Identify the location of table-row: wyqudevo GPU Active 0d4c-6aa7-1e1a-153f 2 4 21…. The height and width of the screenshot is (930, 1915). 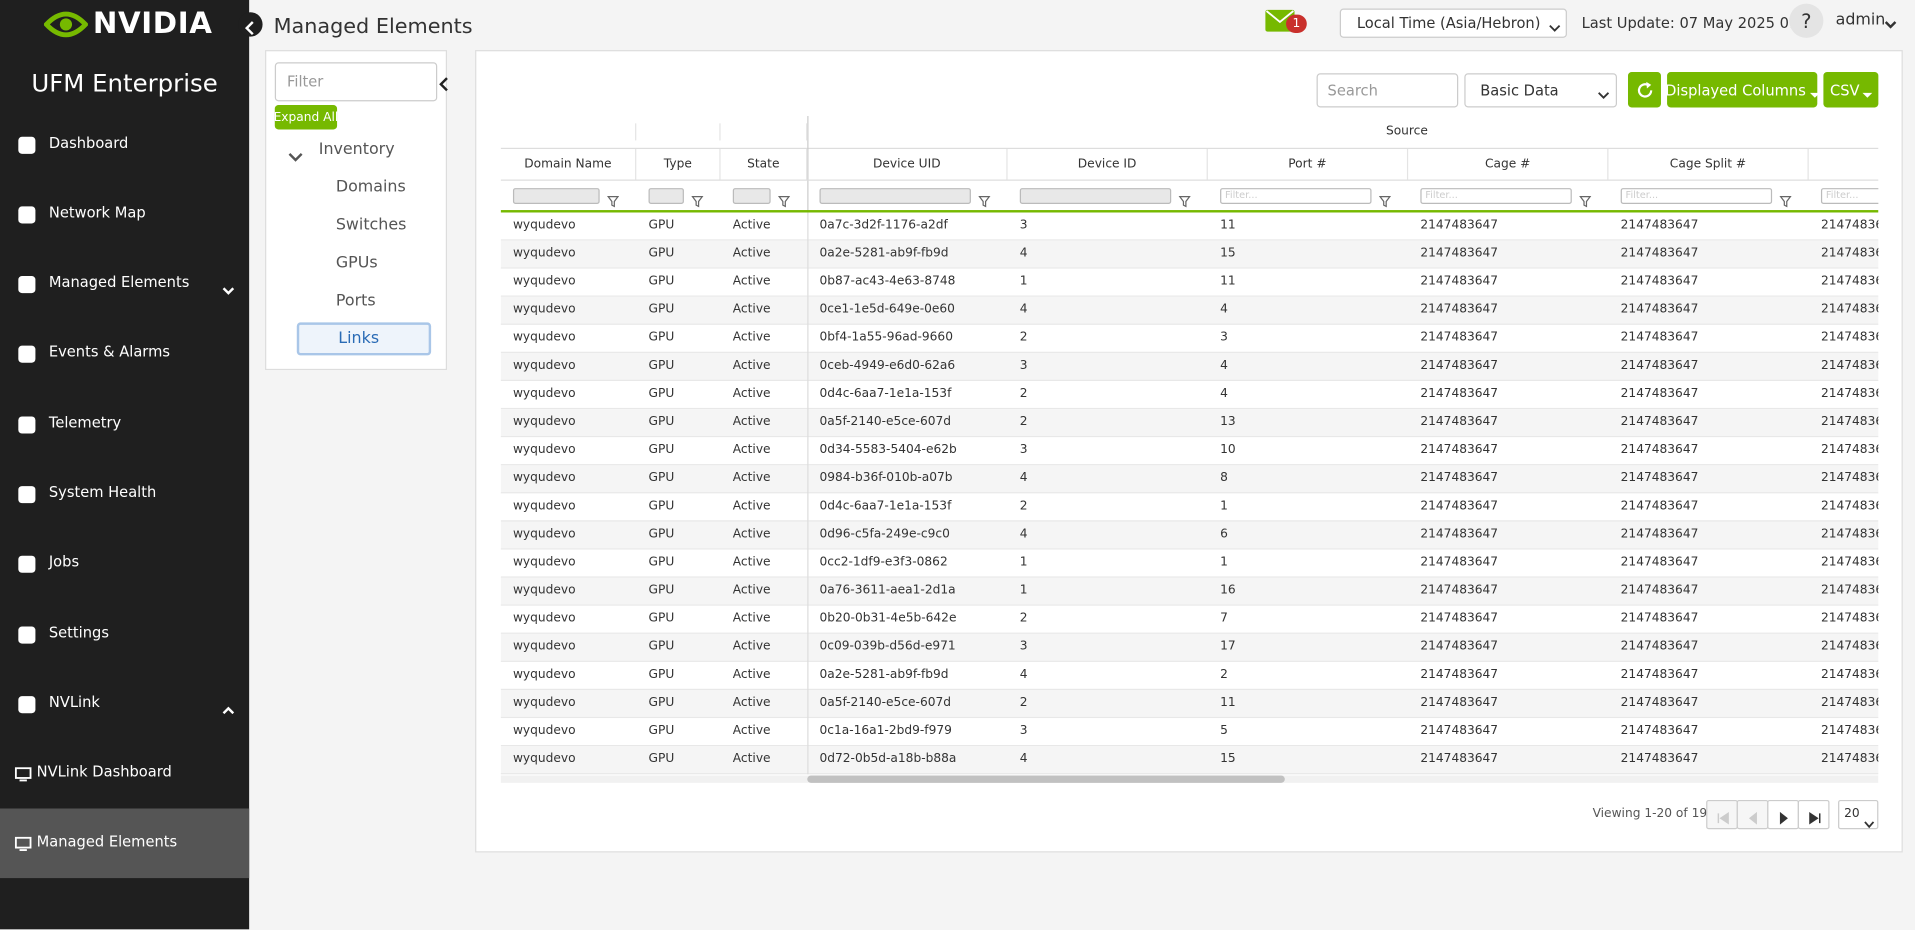
(1189, 395).